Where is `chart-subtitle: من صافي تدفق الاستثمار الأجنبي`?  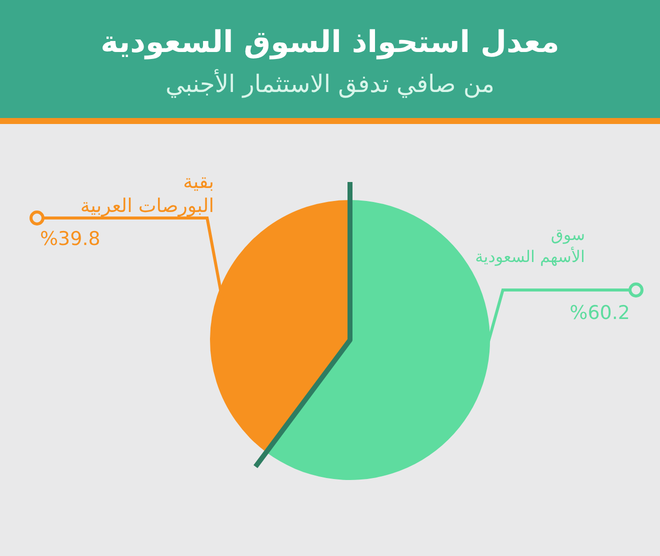 chart-subtitle: من صافي تدفق الاستثمار الأجنبي is located at coordinates (330, 83).